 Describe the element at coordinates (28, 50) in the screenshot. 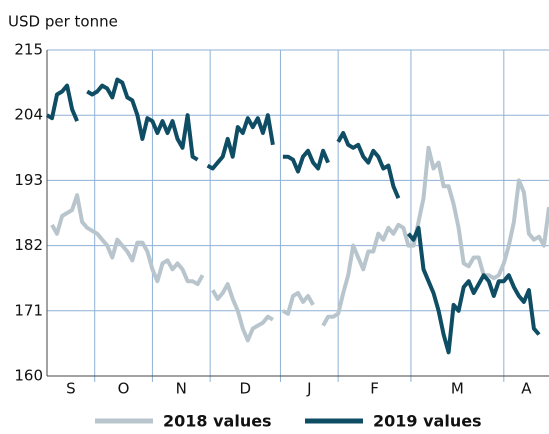

I see `y-tick-label: 215` at that location.